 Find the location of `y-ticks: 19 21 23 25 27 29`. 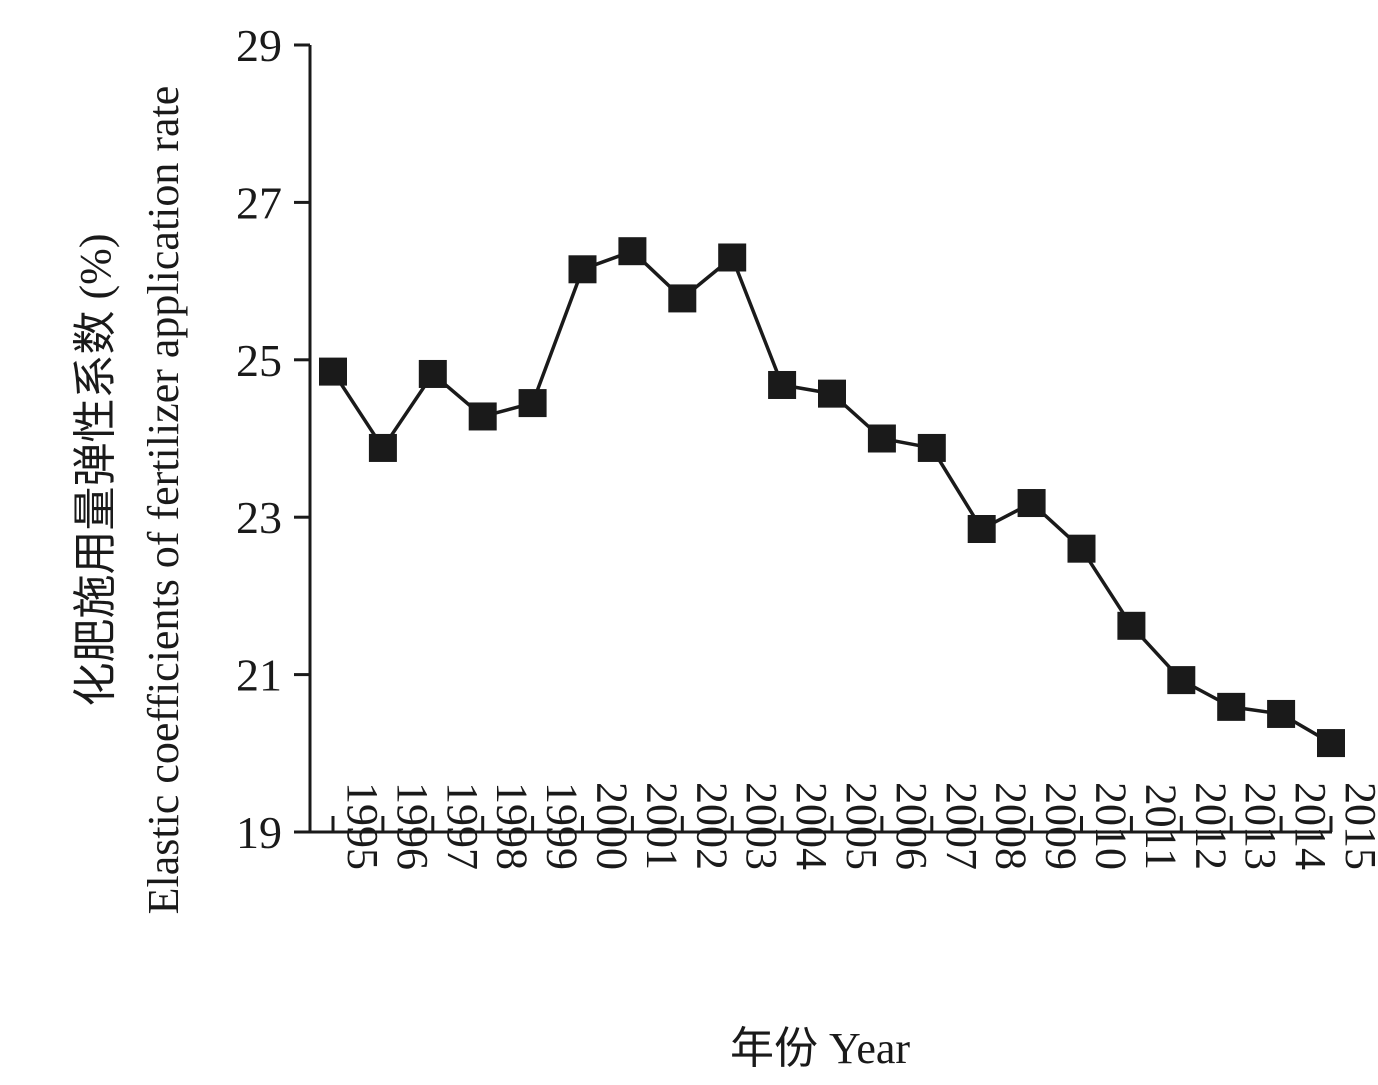

y-ticks: 19 21 23 25 27 29 is located at coordinates (273, 439).